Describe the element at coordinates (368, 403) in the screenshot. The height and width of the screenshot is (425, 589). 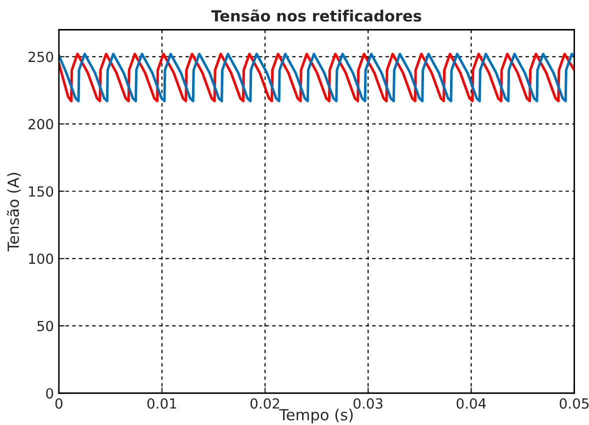
I see `x-tick-label: 0.03` at that location.